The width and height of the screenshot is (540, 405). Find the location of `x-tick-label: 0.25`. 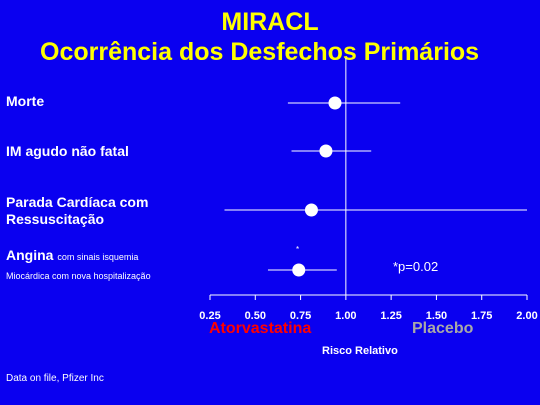

x-tick-label: 0.25 is located at coordinates (209, 316).